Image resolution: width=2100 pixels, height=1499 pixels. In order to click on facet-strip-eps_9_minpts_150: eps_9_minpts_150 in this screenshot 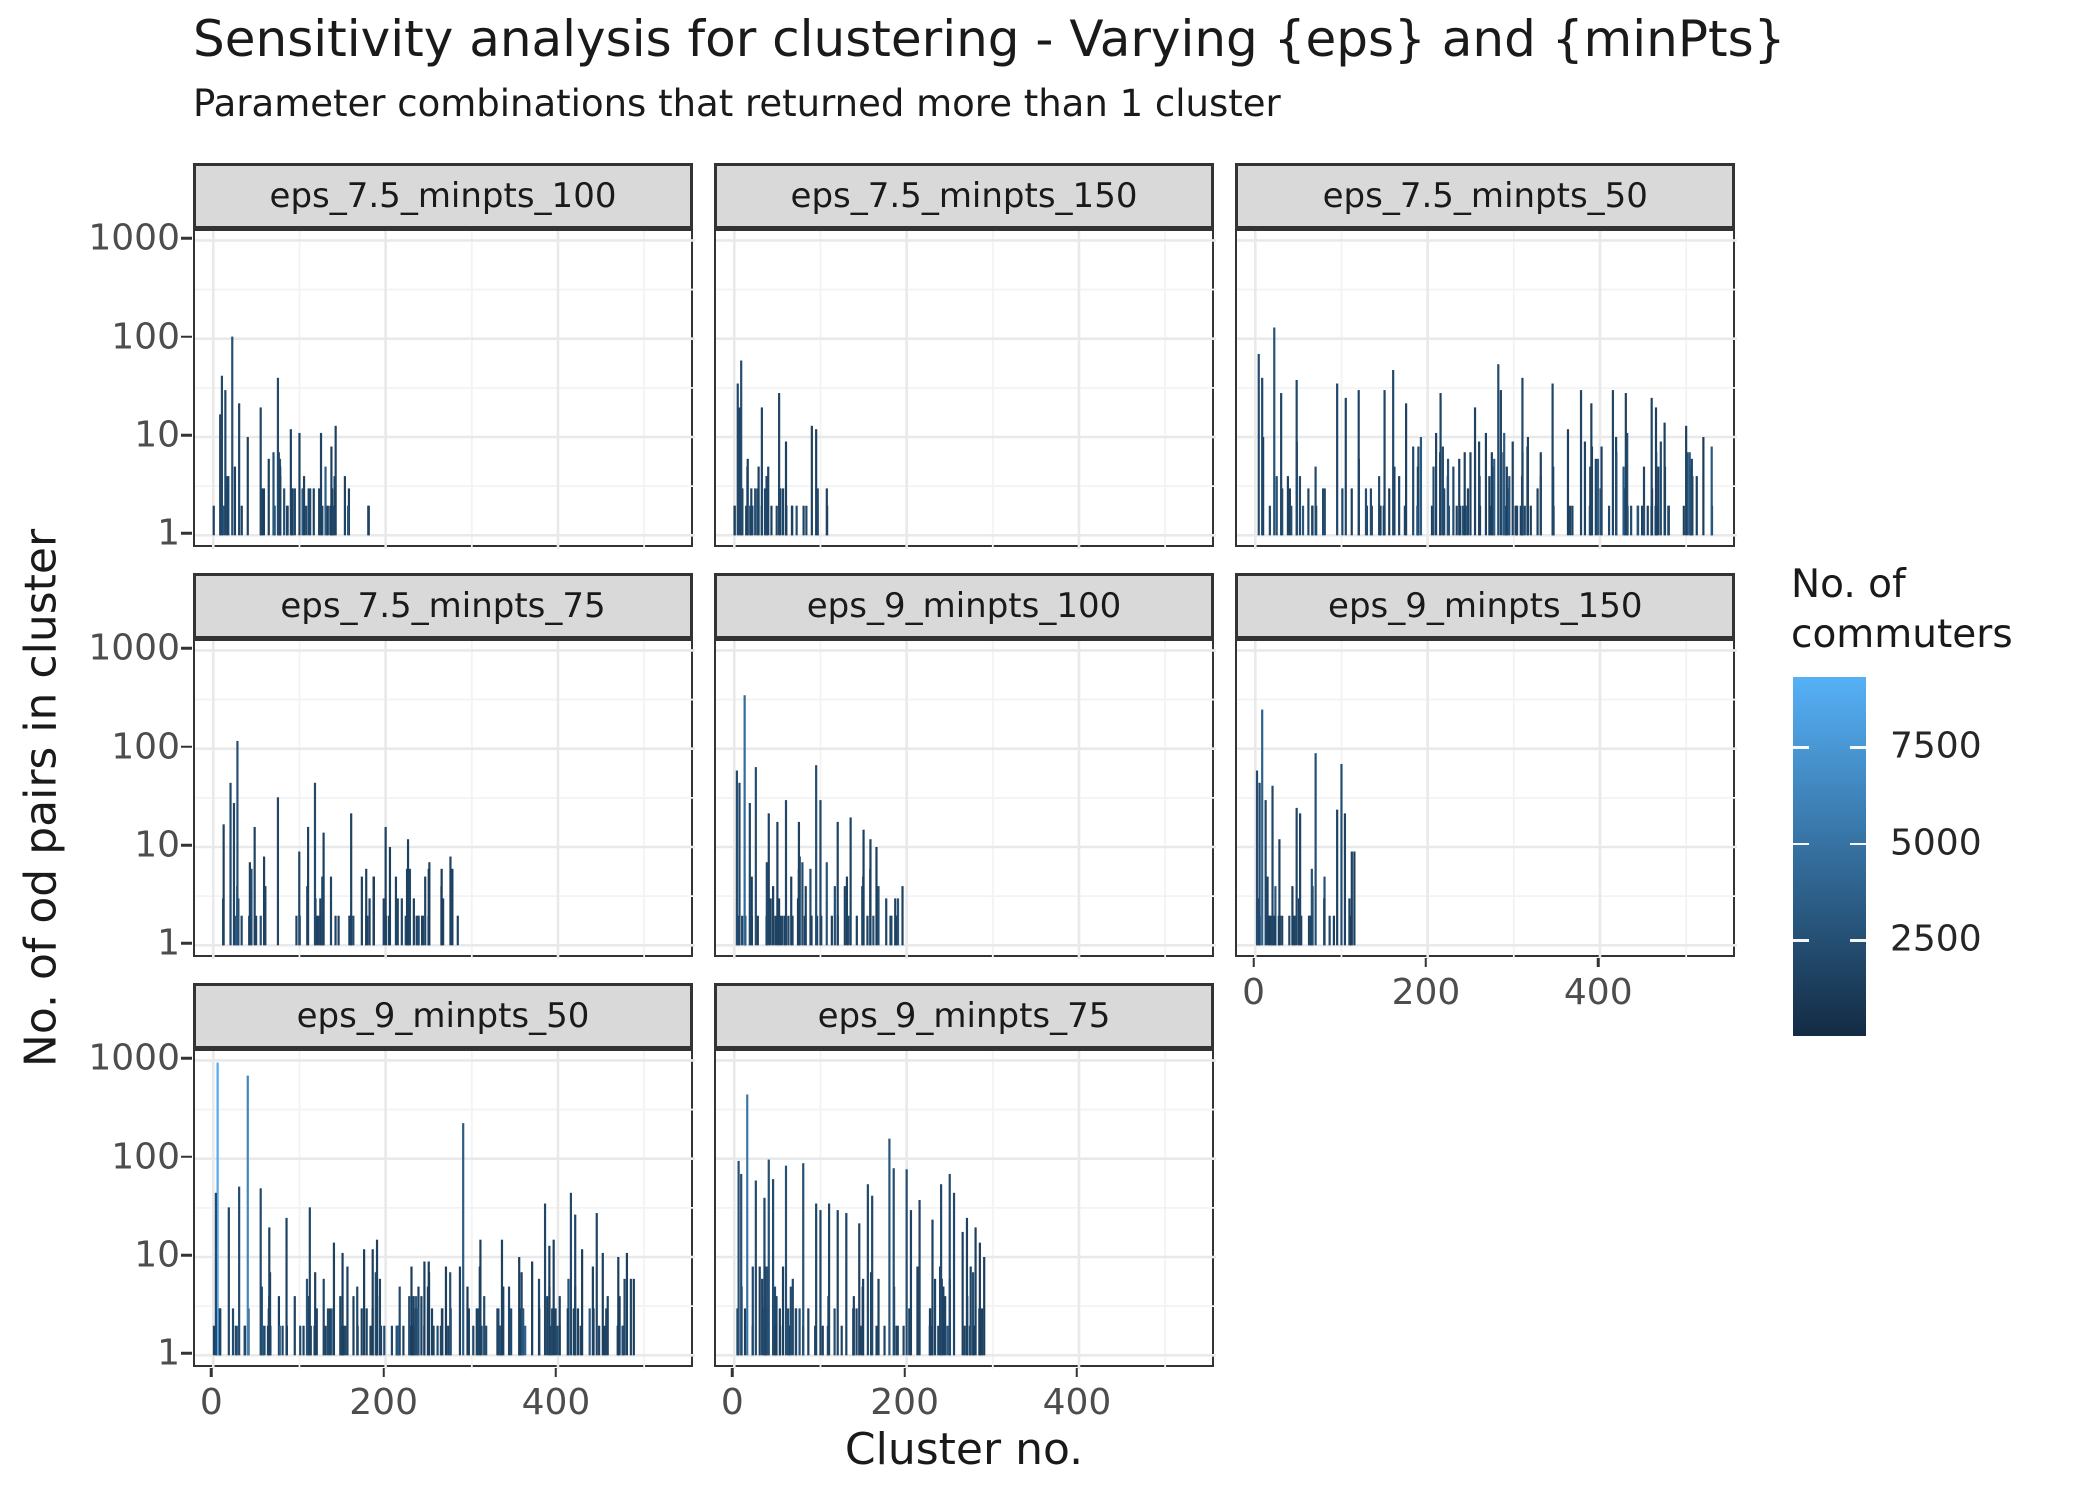, I will do `click(1485, 606)`.